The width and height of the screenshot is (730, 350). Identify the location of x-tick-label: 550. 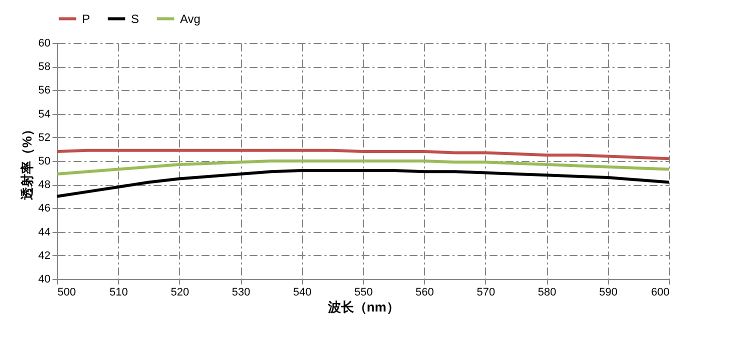
(363, 292).